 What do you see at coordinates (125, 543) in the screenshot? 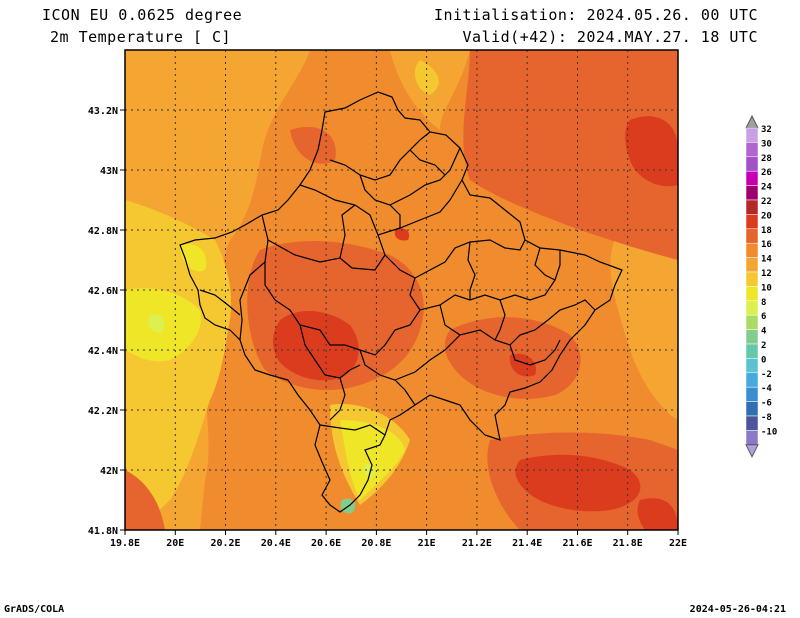
I see `lon-tick-label: 19.8E` at bounding box center [125, 543].